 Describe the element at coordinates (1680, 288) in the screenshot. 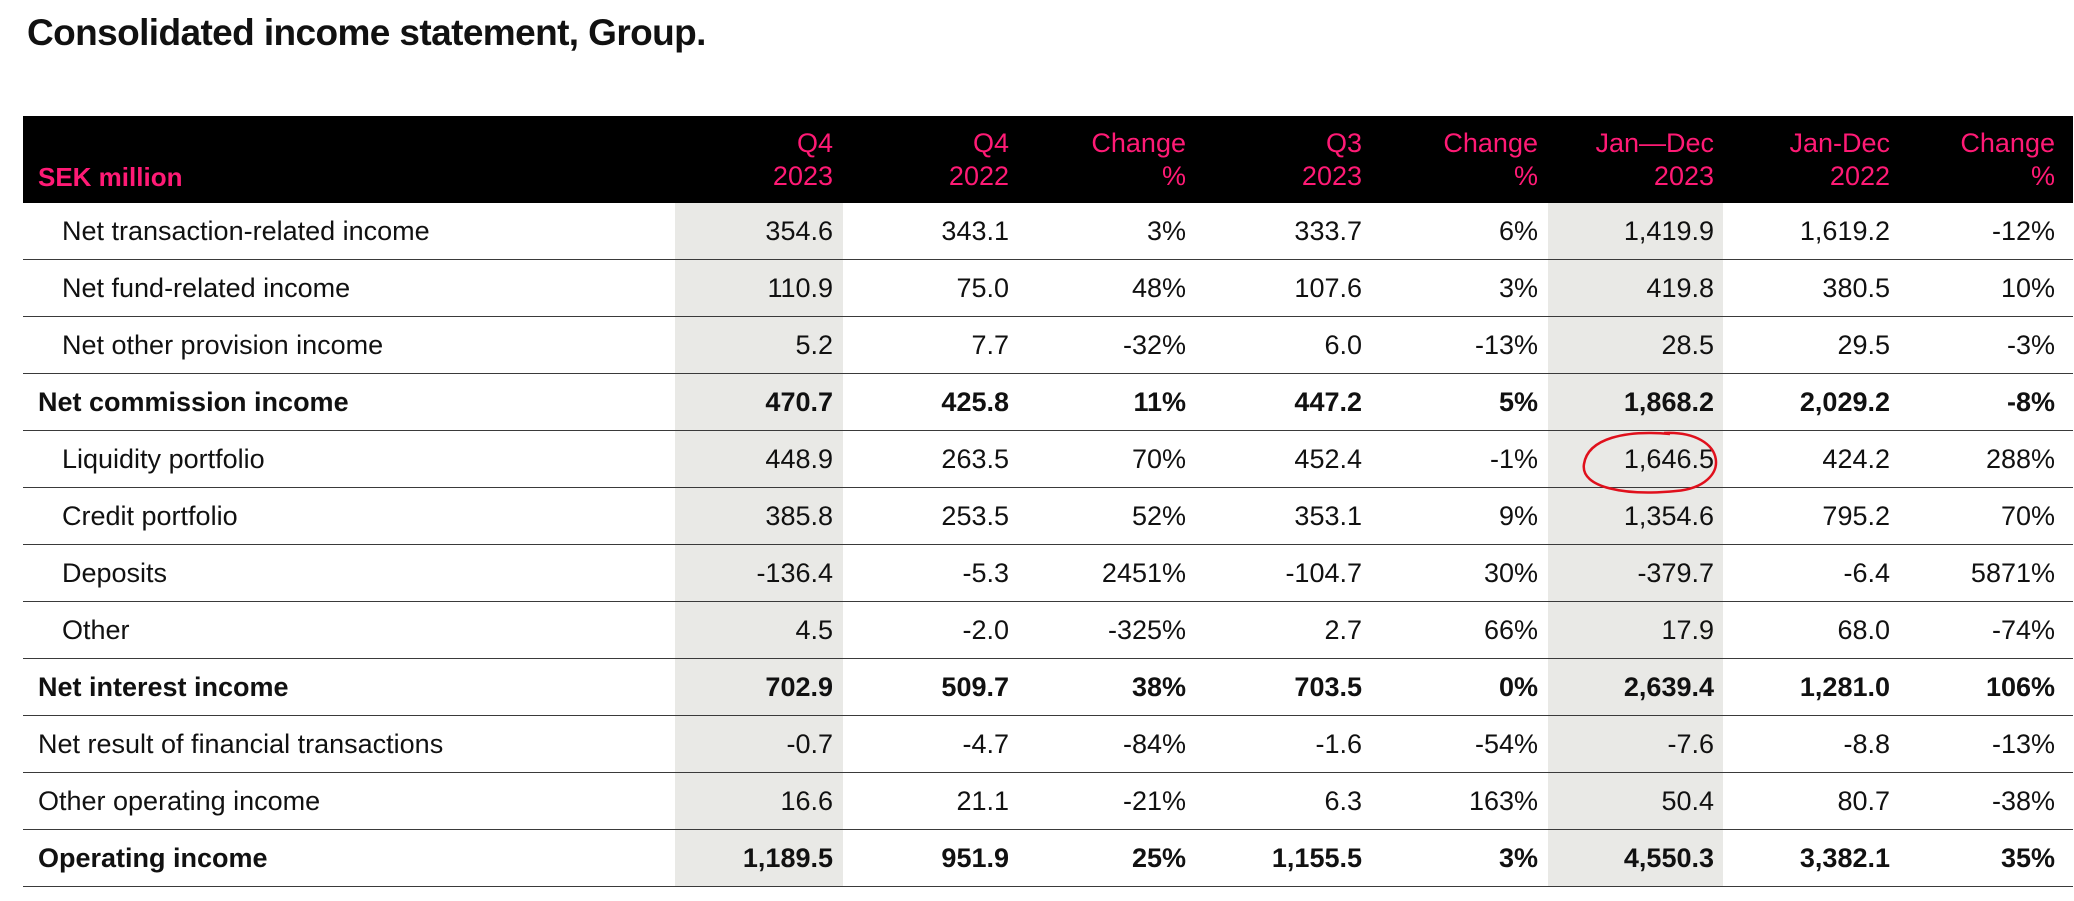

I see `row-value: 419.8` at that location.